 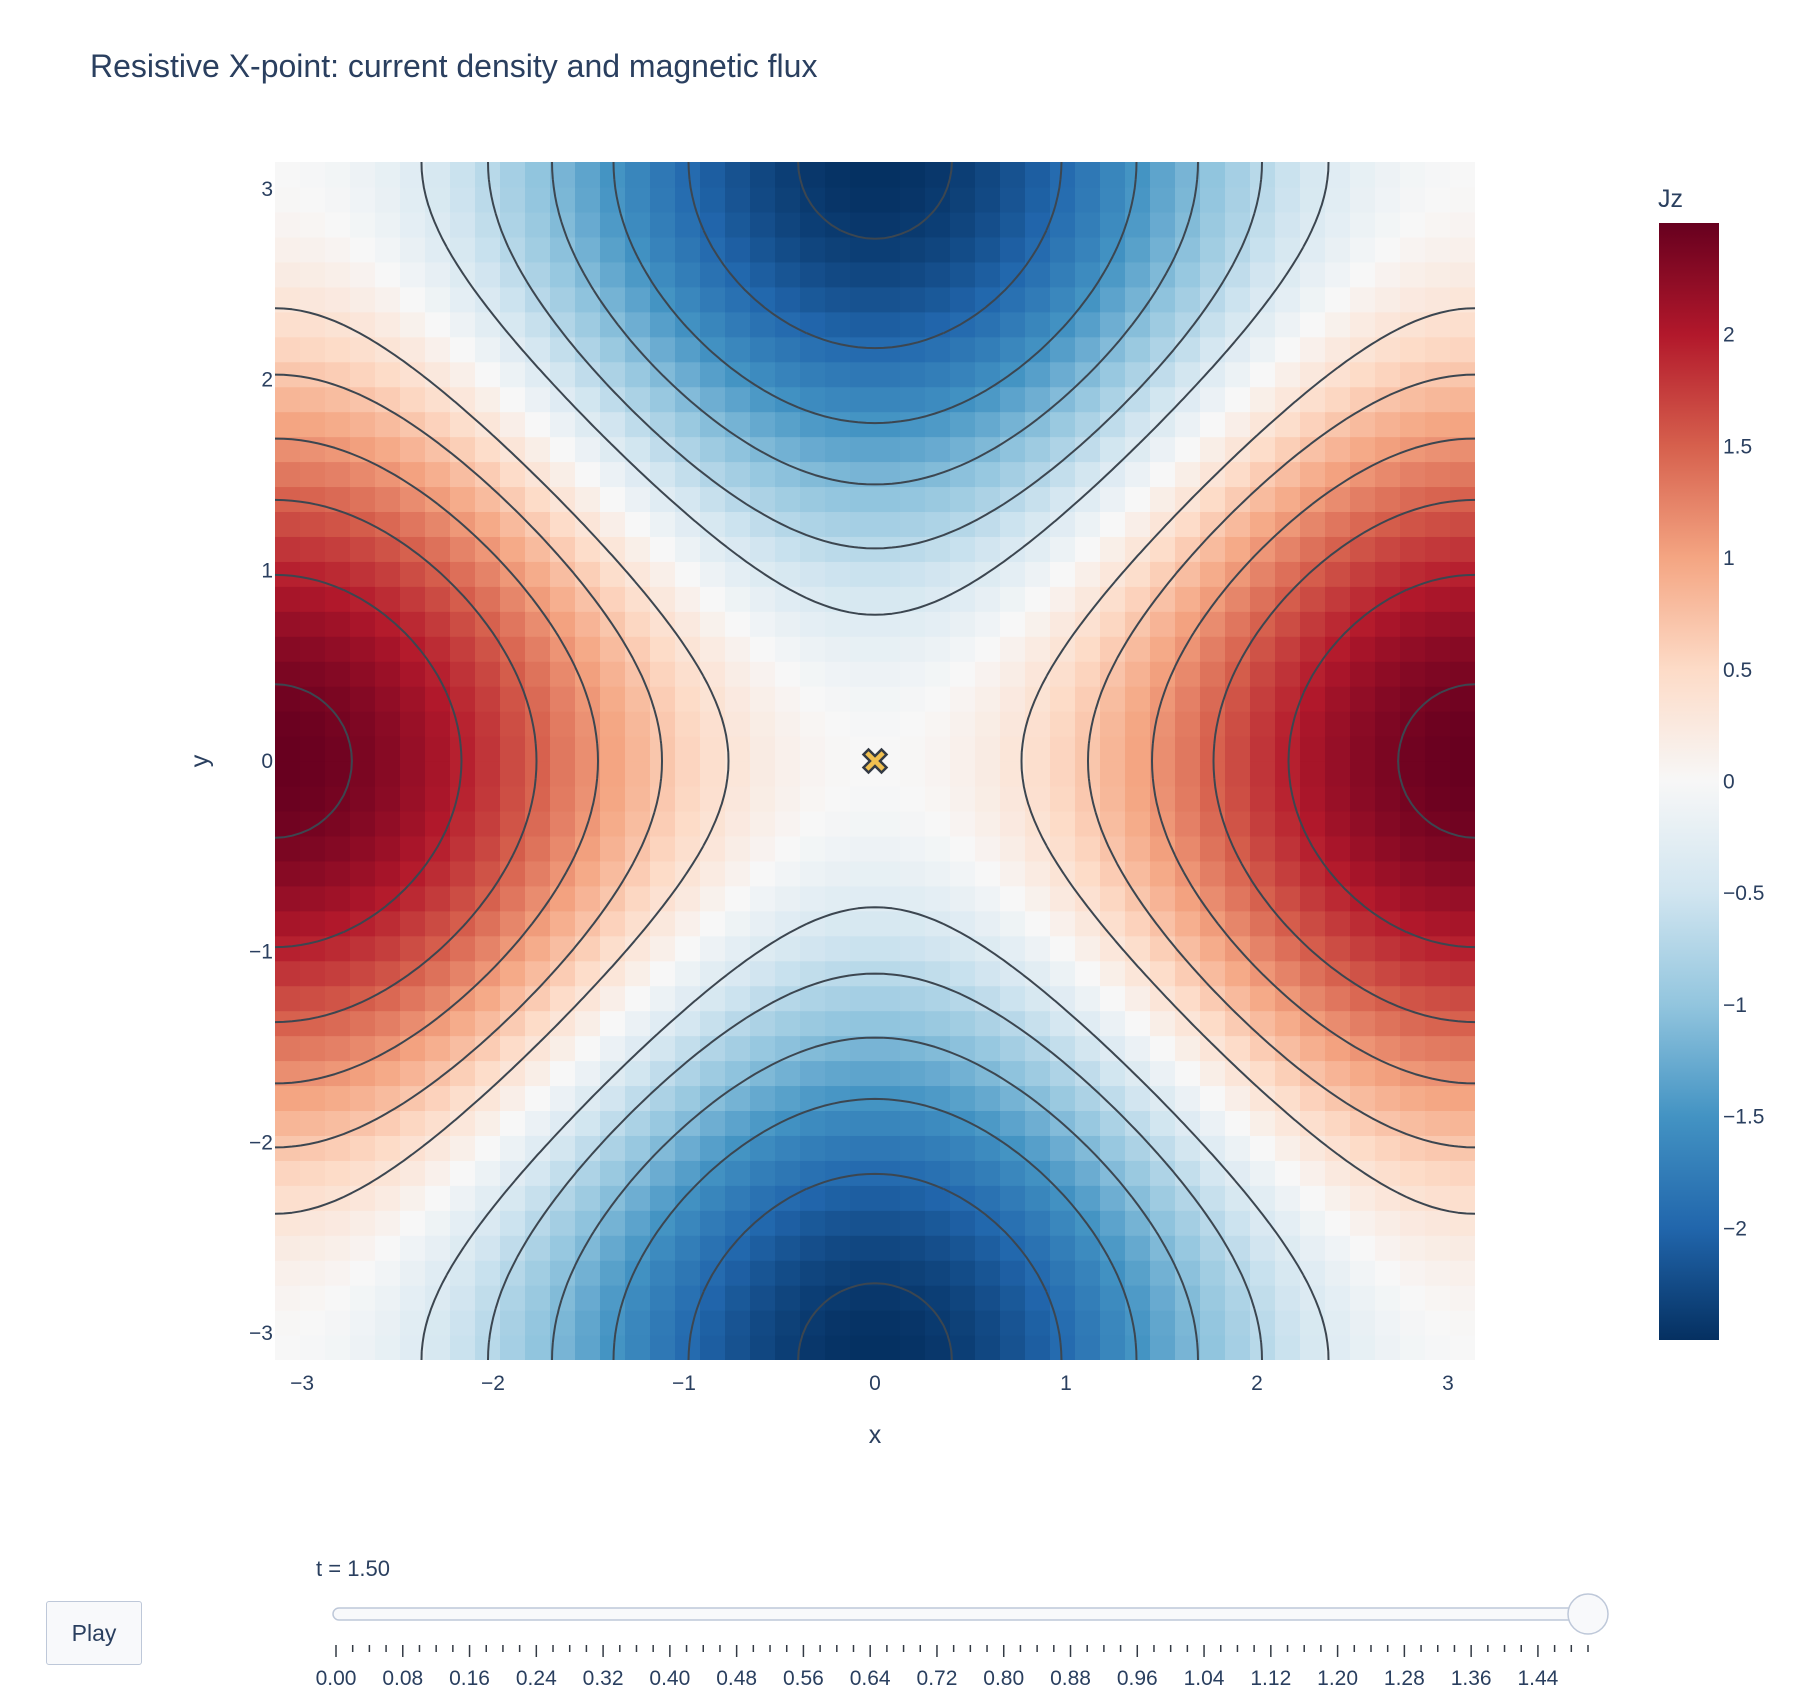 I want to click on x-tick-label: 2, so click(x=1257, y=1383).